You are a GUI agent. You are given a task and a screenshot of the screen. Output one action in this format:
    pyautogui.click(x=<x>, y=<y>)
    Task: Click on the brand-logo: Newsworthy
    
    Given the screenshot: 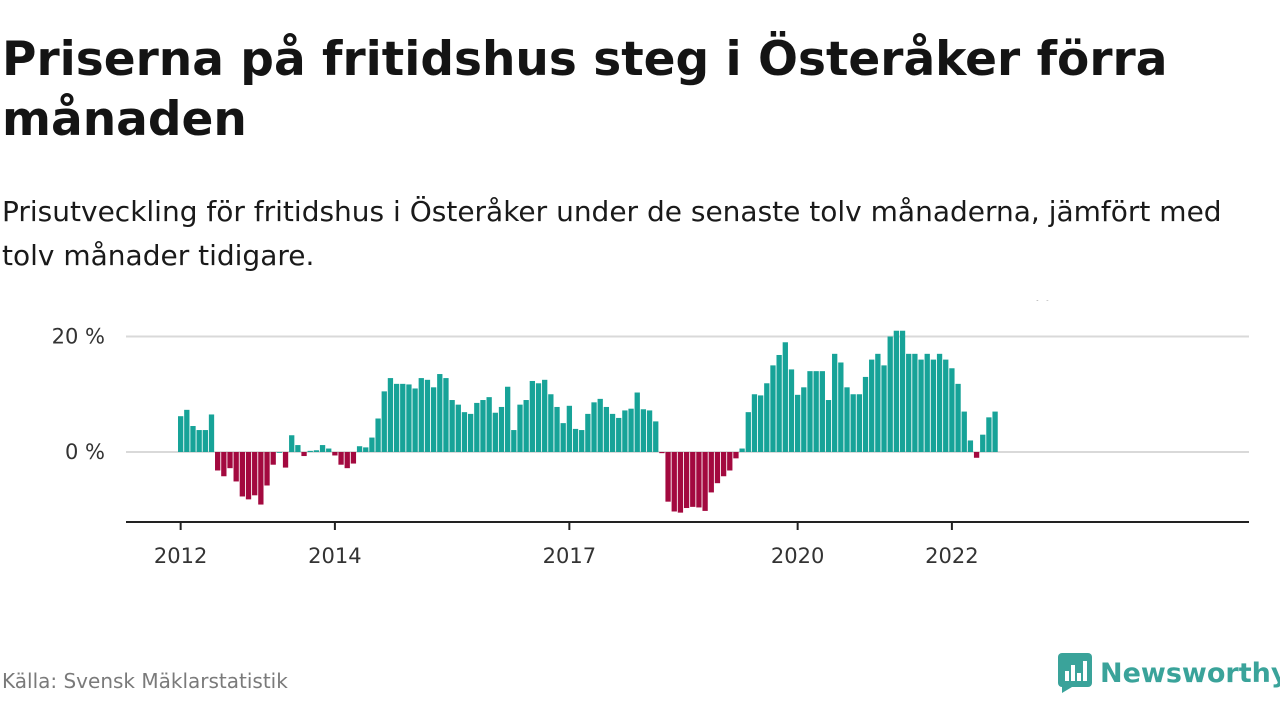 What is the action you would take?
    pyautogui.click(x=1169, y=673)
    